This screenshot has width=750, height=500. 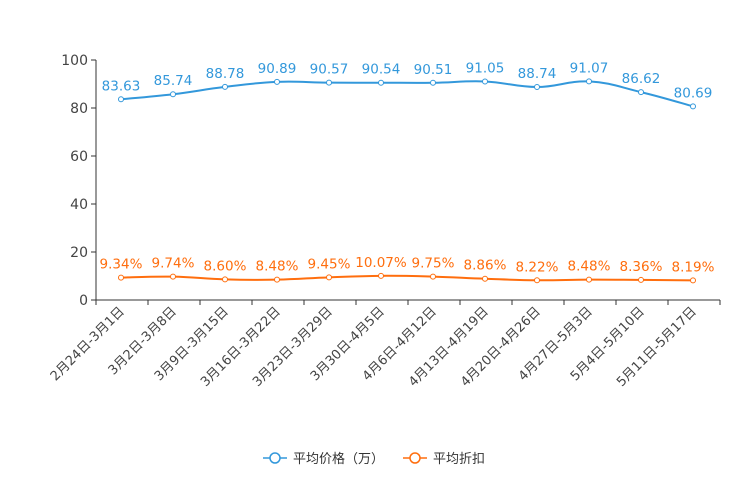 I want to click on data-label: 9.75%, so click(x=433, y=264).